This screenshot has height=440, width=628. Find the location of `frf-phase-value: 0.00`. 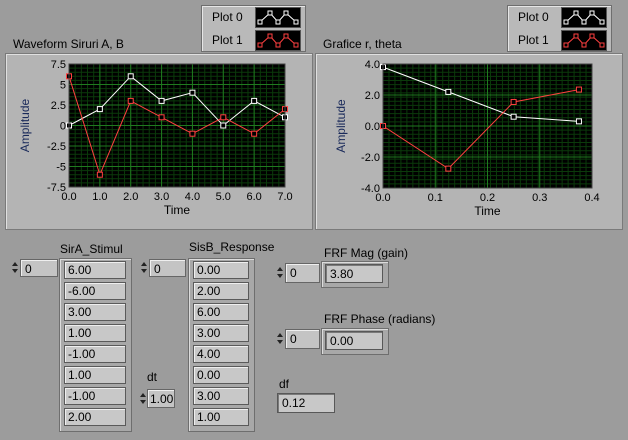

frf-phase-value: 0.00 is located at coordinates (354, 340).